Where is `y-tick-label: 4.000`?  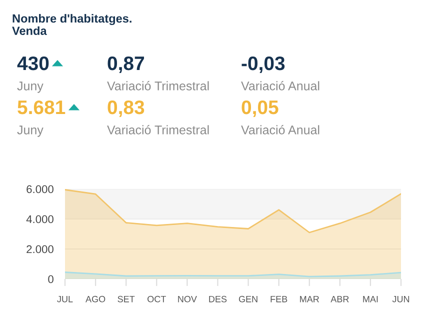 y-tick-label: 4.000 is located at coordinates (40, 219).